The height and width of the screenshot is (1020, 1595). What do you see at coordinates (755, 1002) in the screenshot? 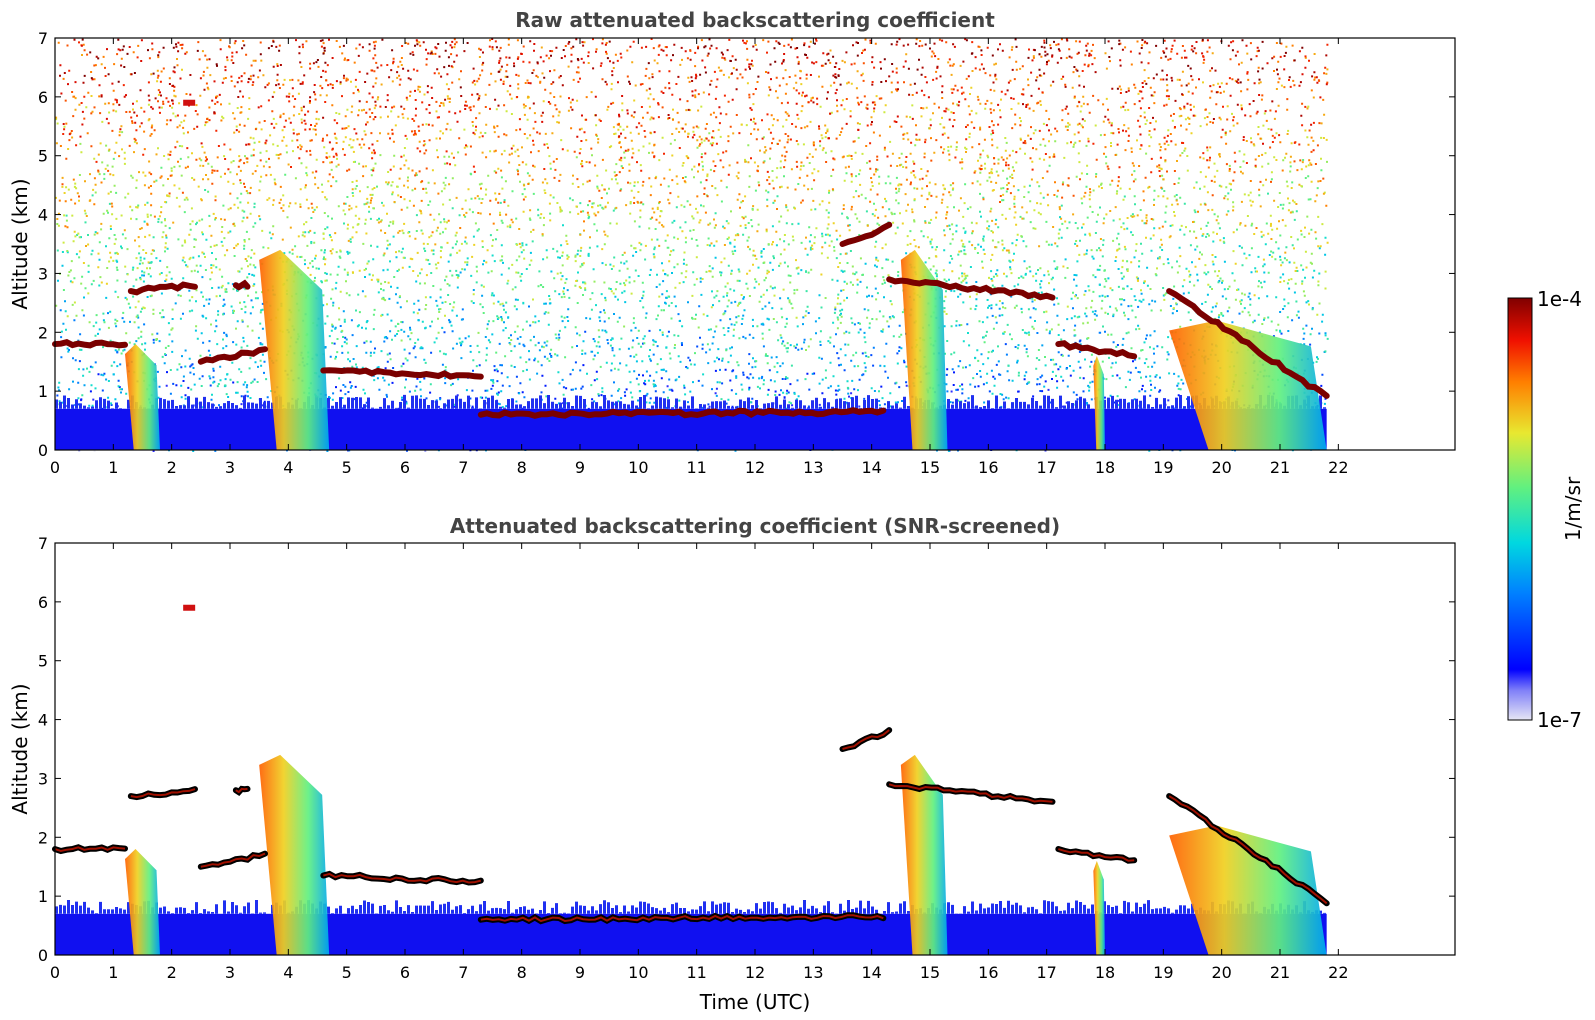
I see `x-axis-label: Time (UTC)` at bounding box center [755, 1002].